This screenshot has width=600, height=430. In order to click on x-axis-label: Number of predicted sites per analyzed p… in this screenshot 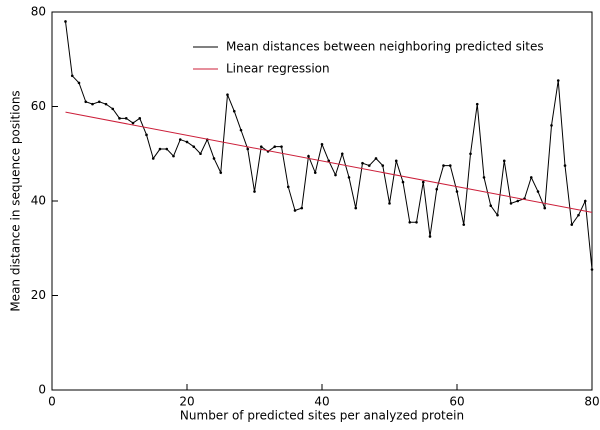, I will do `click(322, 416)`.